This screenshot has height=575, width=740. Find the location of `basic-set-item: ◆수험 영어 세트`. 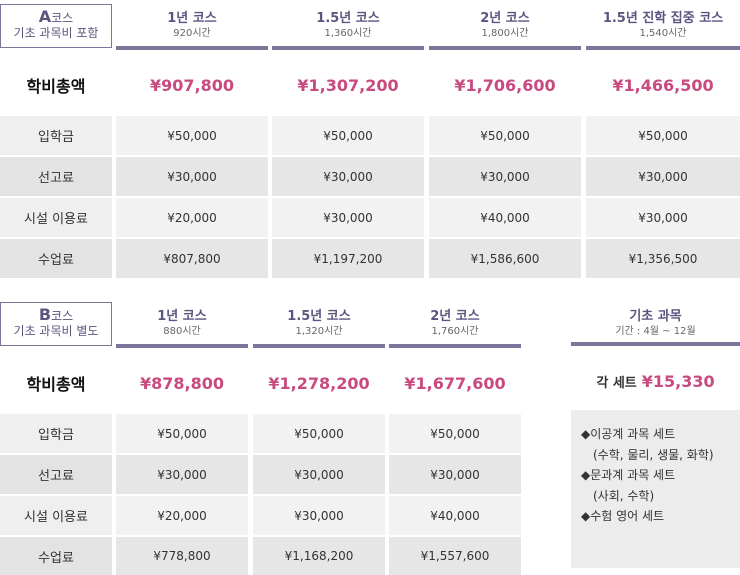

basic-set-item: ◆수험 영어 세트 is located at coordinates (623, 516).